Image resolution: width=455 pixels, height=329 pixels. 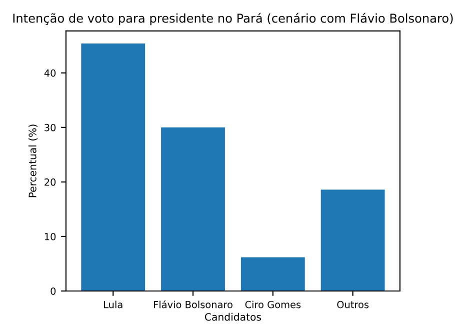 I want to click on x-tick-label: Ciro Gomes, so click(x=273, y=304).